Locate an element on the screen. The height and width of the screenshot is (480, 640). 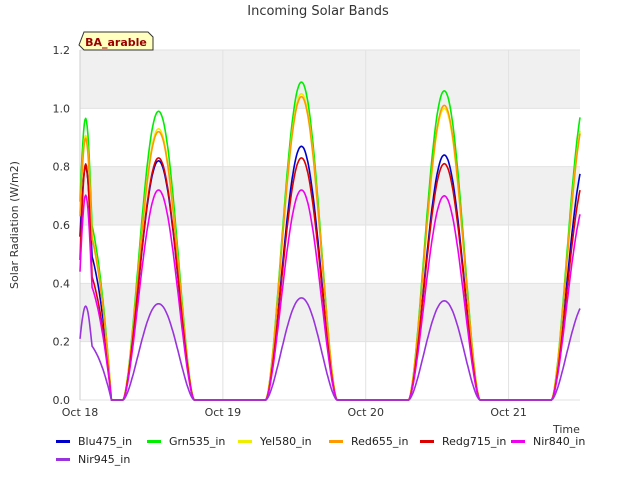
x-tick-label: Oct 20 is located at coordinates (365, 412).